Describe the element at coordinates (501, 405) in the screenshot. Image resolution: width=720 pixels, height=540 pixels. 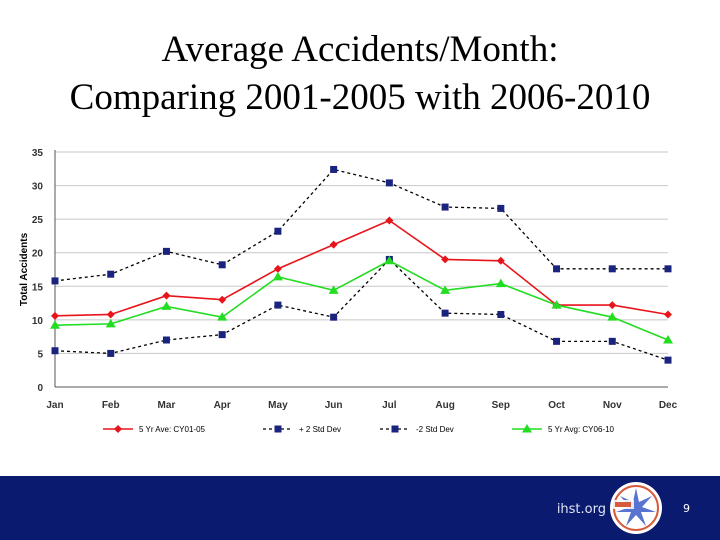
I see `x-tick-label: Sep` at that location.